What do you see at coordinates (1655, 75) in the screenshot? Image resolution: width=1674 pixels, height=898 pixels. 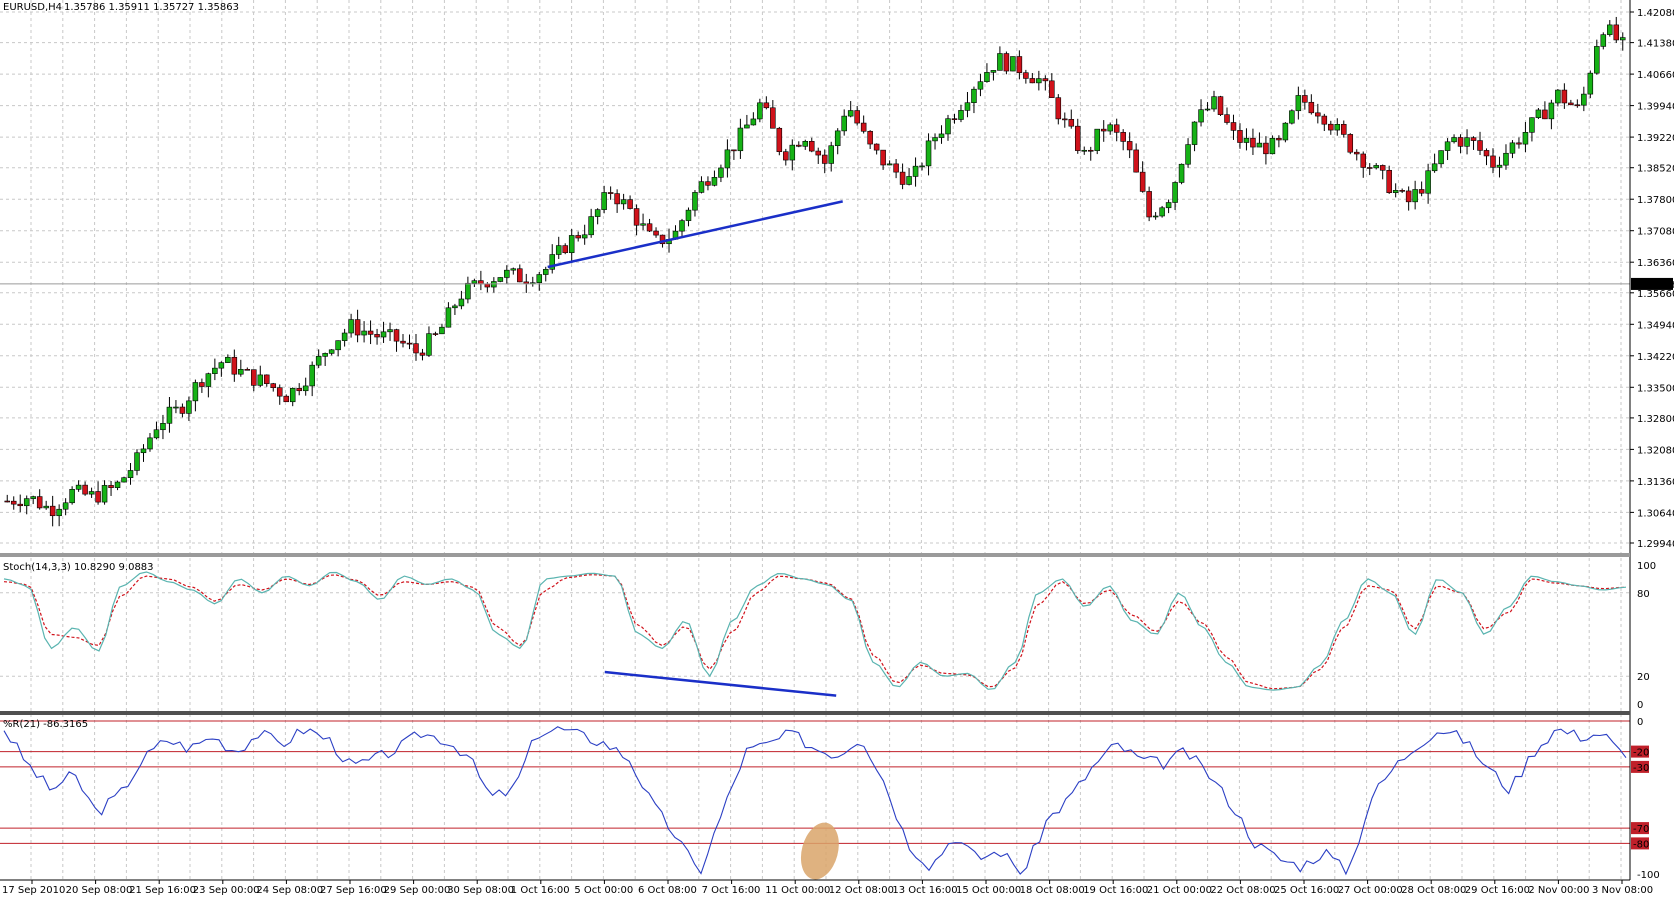 I see `price-tick-label: 1.40660` at bounding box center [1655, 75].